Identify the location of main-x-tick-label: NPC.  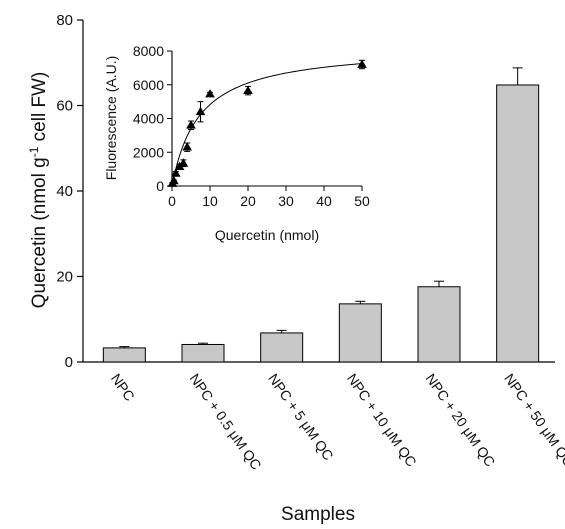
(123, 387).